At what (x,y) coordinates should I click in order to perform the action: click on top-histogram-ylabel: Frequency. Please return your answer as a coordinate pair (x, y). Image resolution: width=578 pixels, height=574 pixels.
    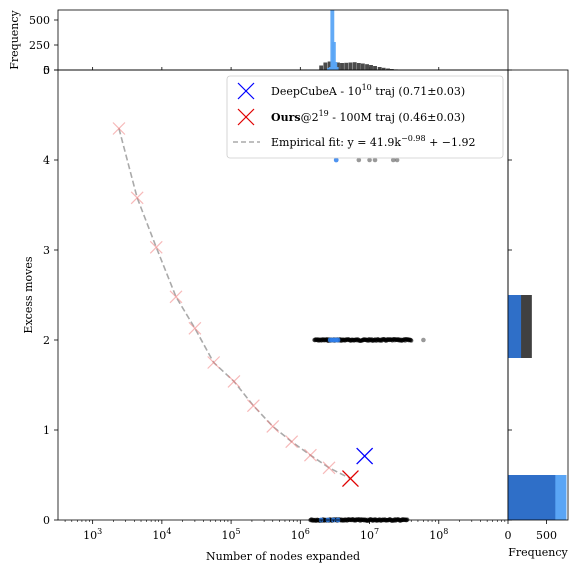
    Looking at the image, I should click on (14, 39).